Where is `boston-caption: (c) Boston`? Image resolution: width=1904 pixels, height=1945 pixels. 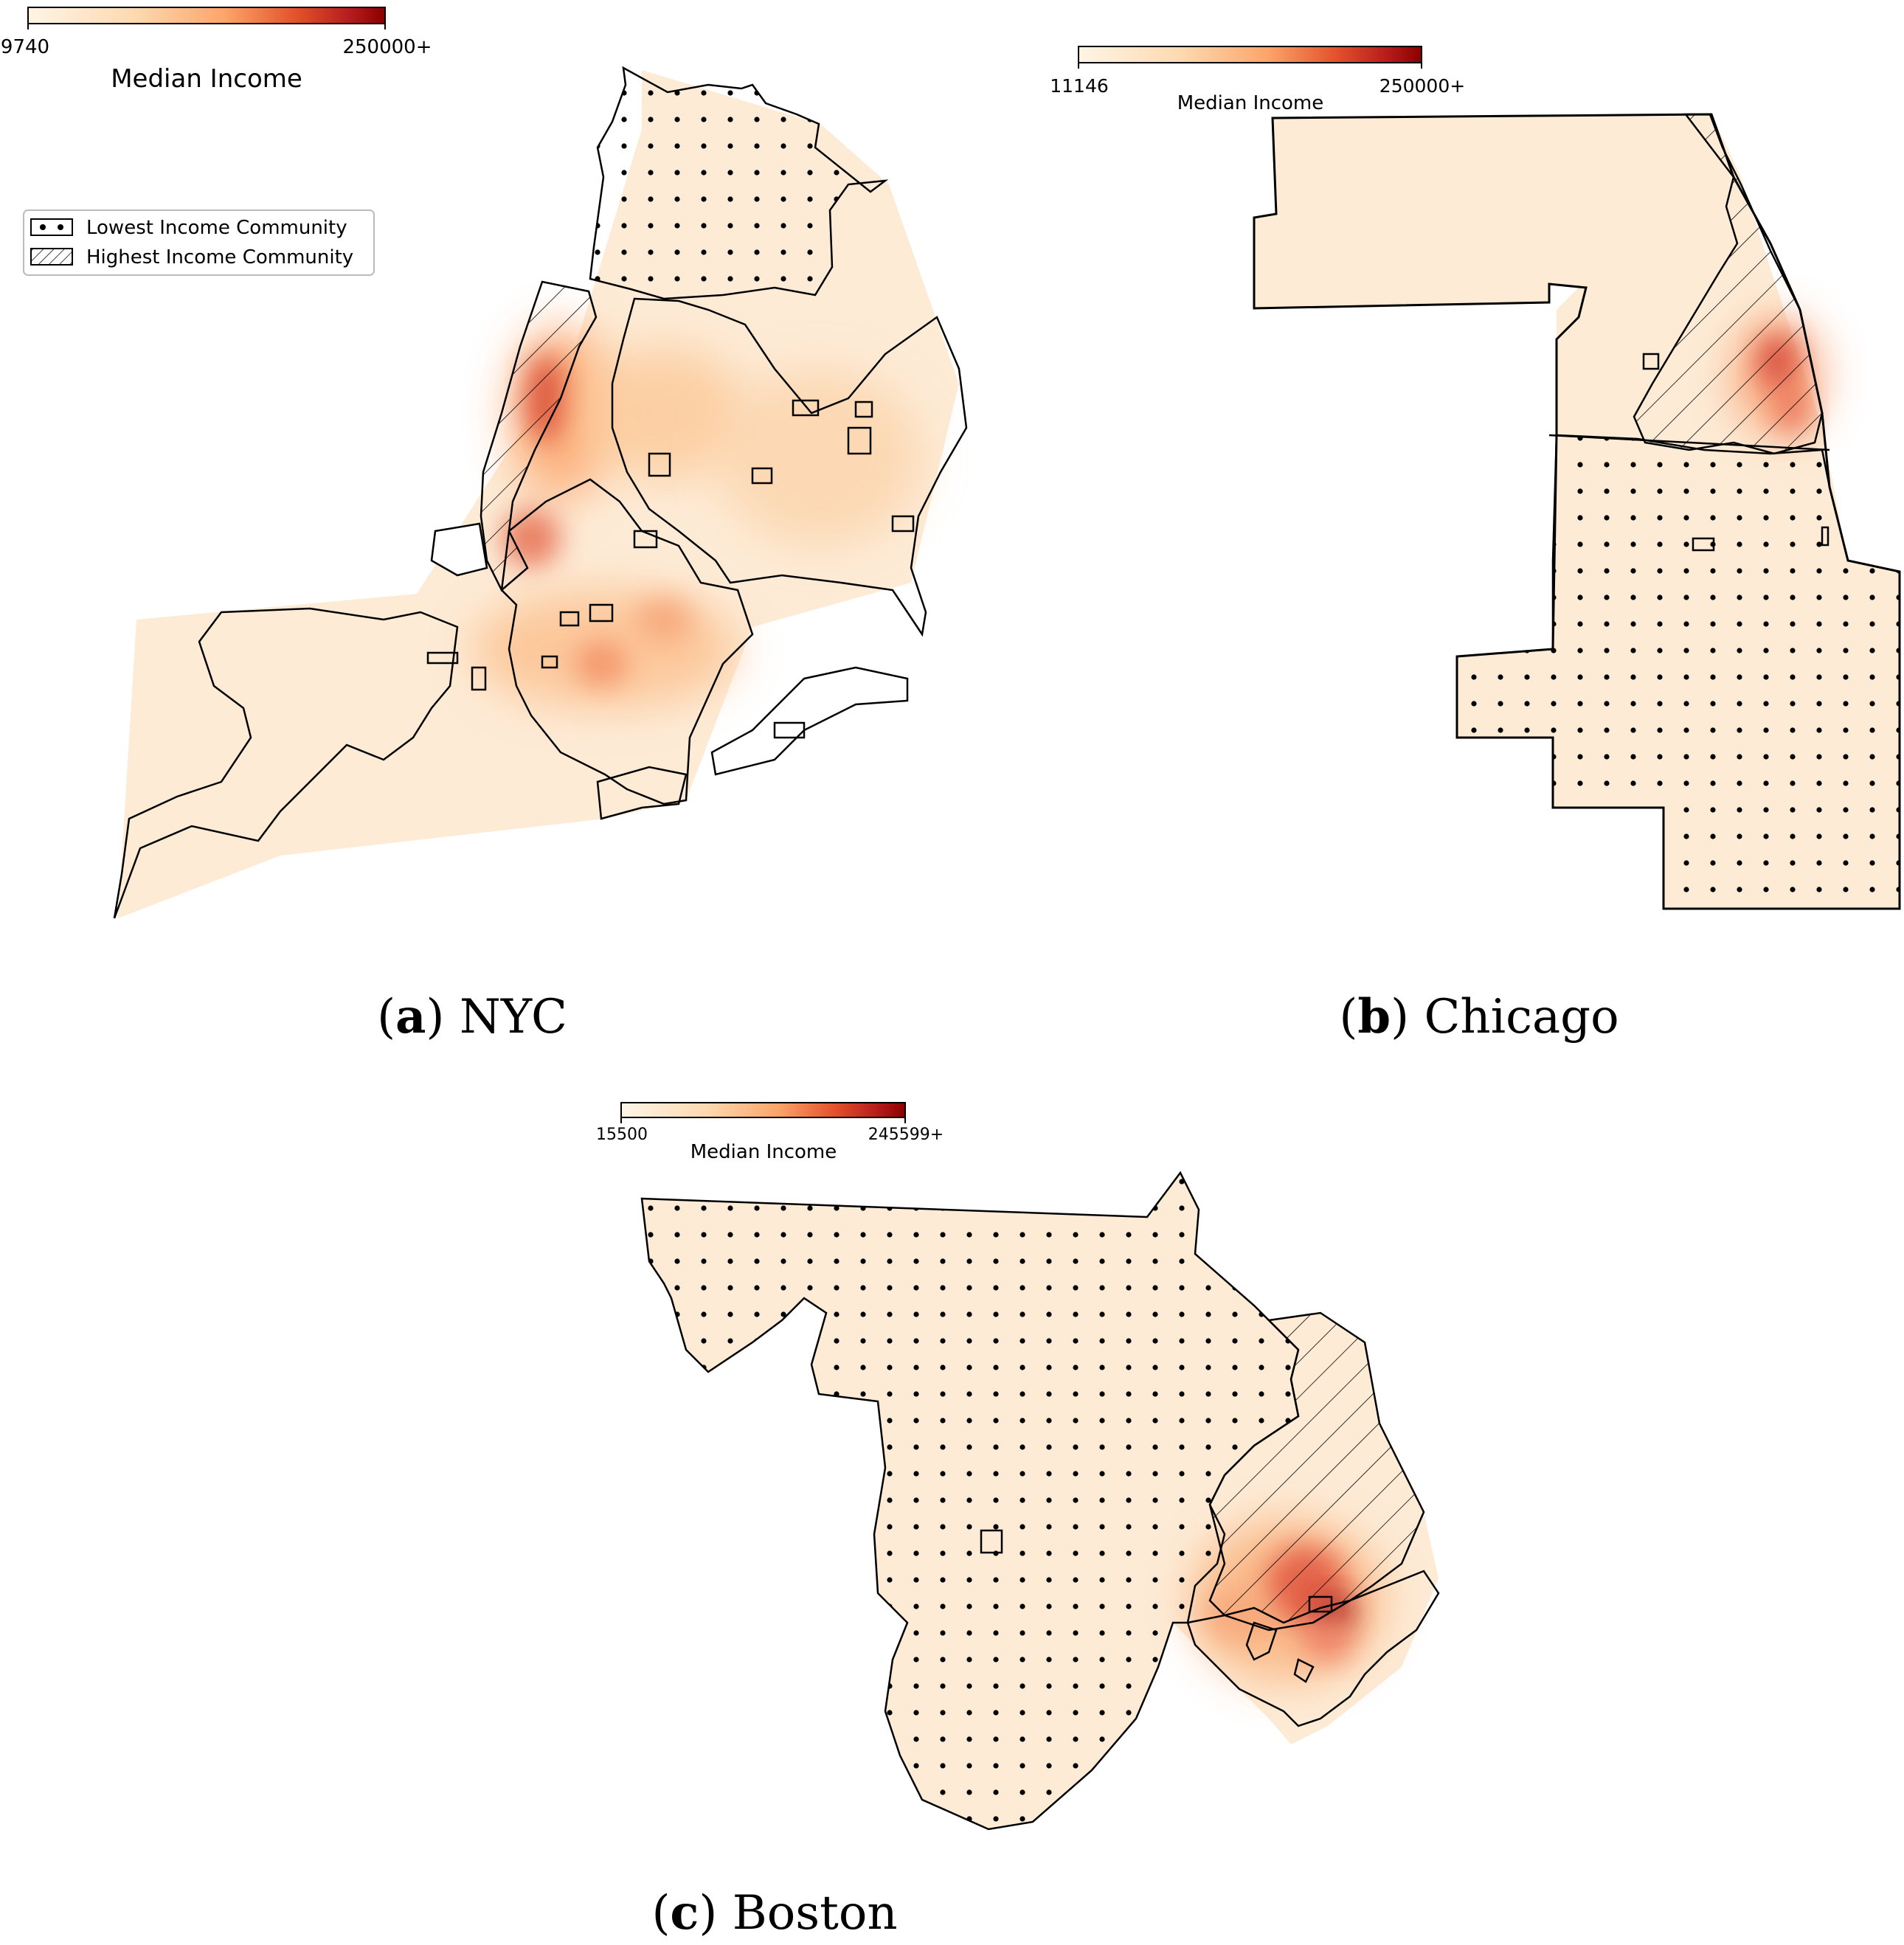 boston-caption: (c) Boston is located at coordinates (774, 1913).